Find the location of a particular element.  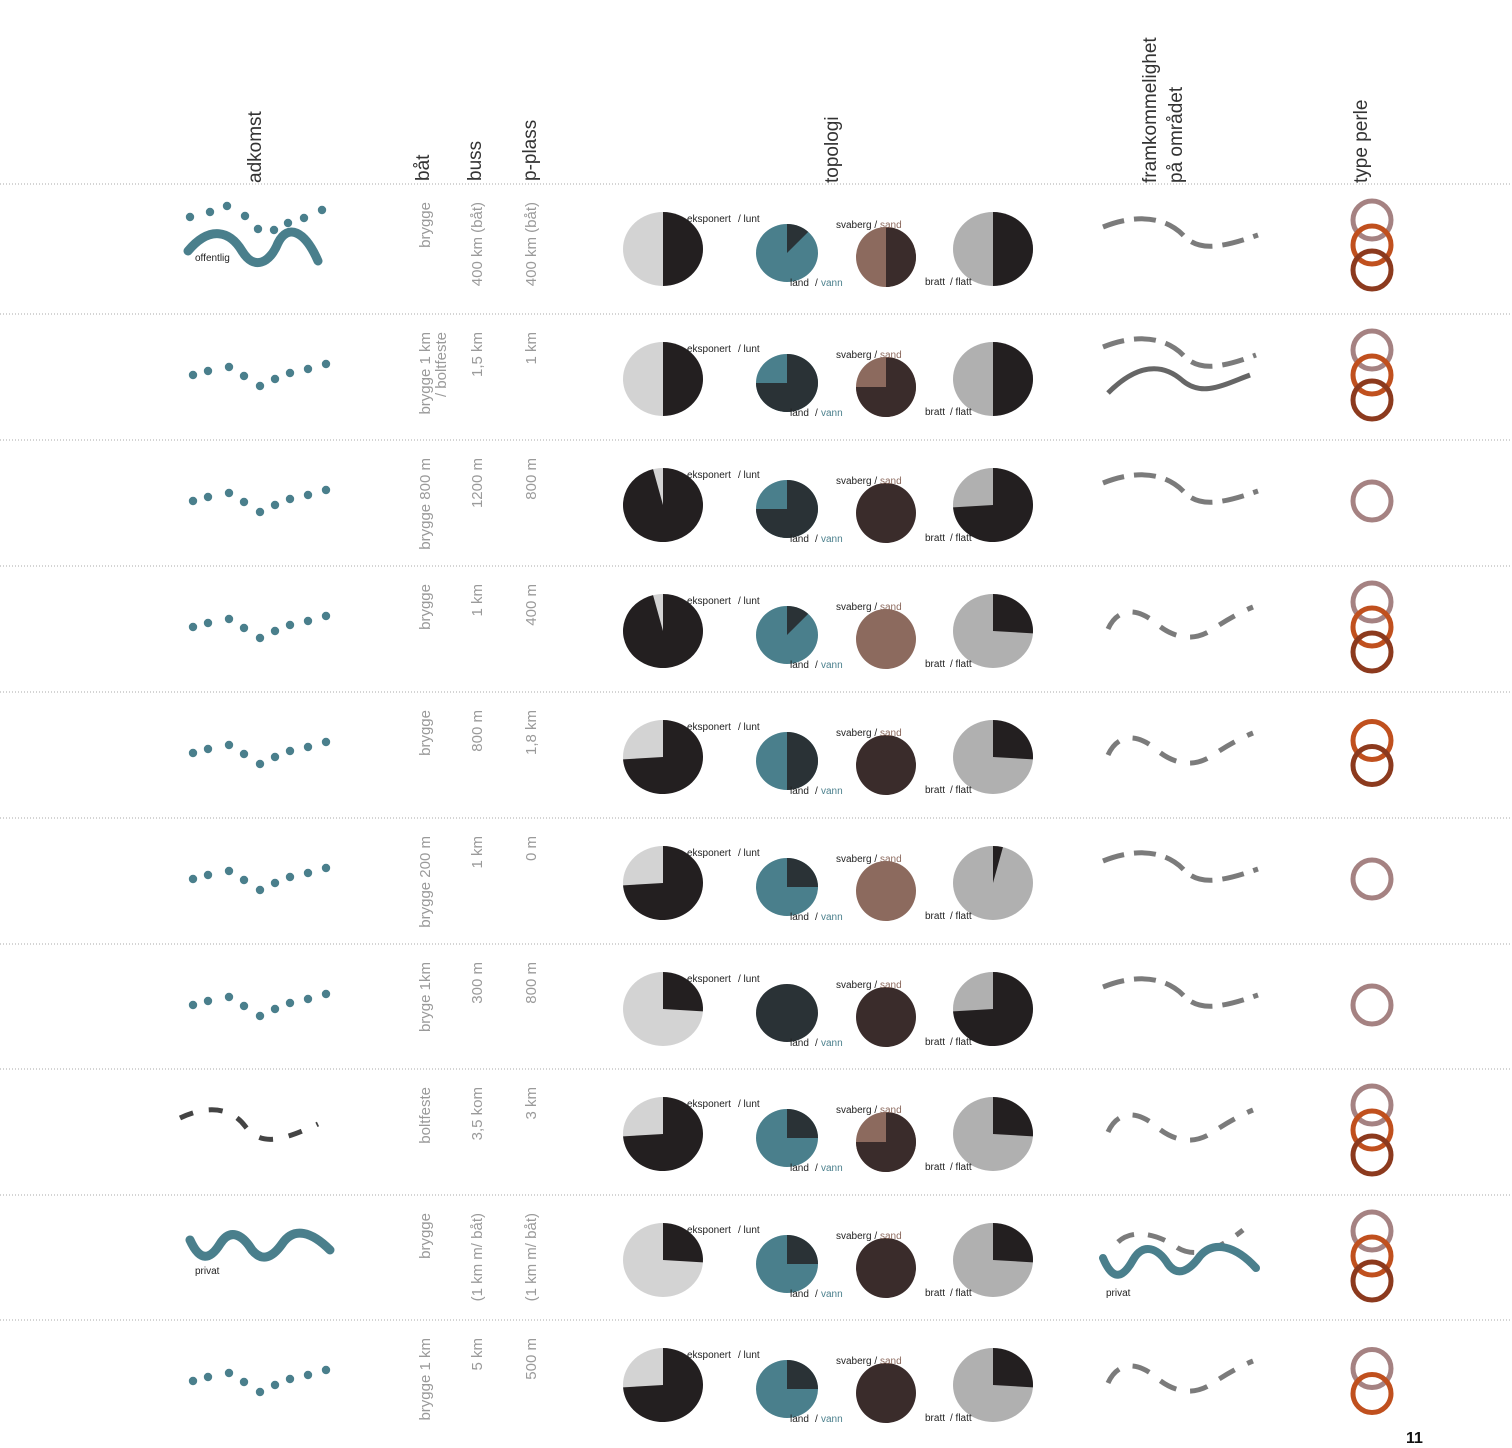

pie-light is located at coordinates (886, 891).